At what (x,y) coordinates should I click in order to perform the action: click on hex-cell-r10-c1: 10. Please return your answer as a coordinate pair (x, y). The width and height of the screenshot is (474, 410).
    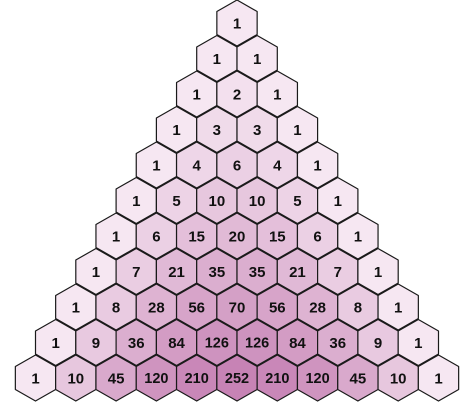
    Looking at the image, I should click on (76, 378).